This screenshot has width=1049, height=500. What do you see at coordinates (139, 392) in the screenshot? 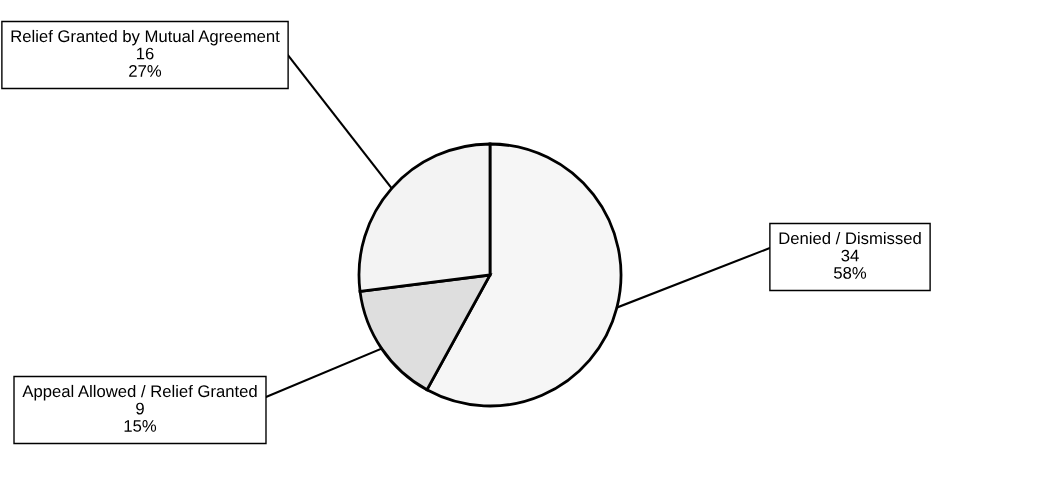
I see `slice-label: Appeal Allowed / Relief Granted` at bounding box center [139, 392].